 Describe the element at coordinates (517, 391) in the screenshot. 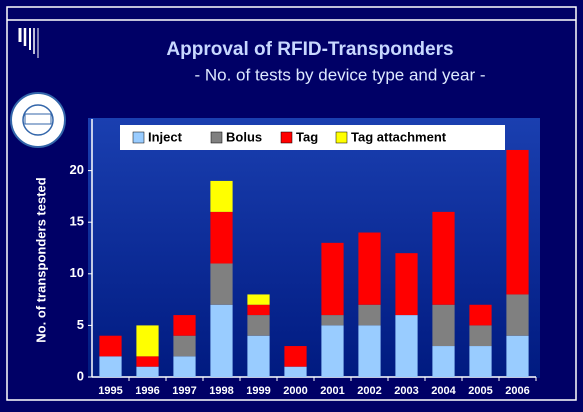

I see `x-tick-label: 2006` at that location.